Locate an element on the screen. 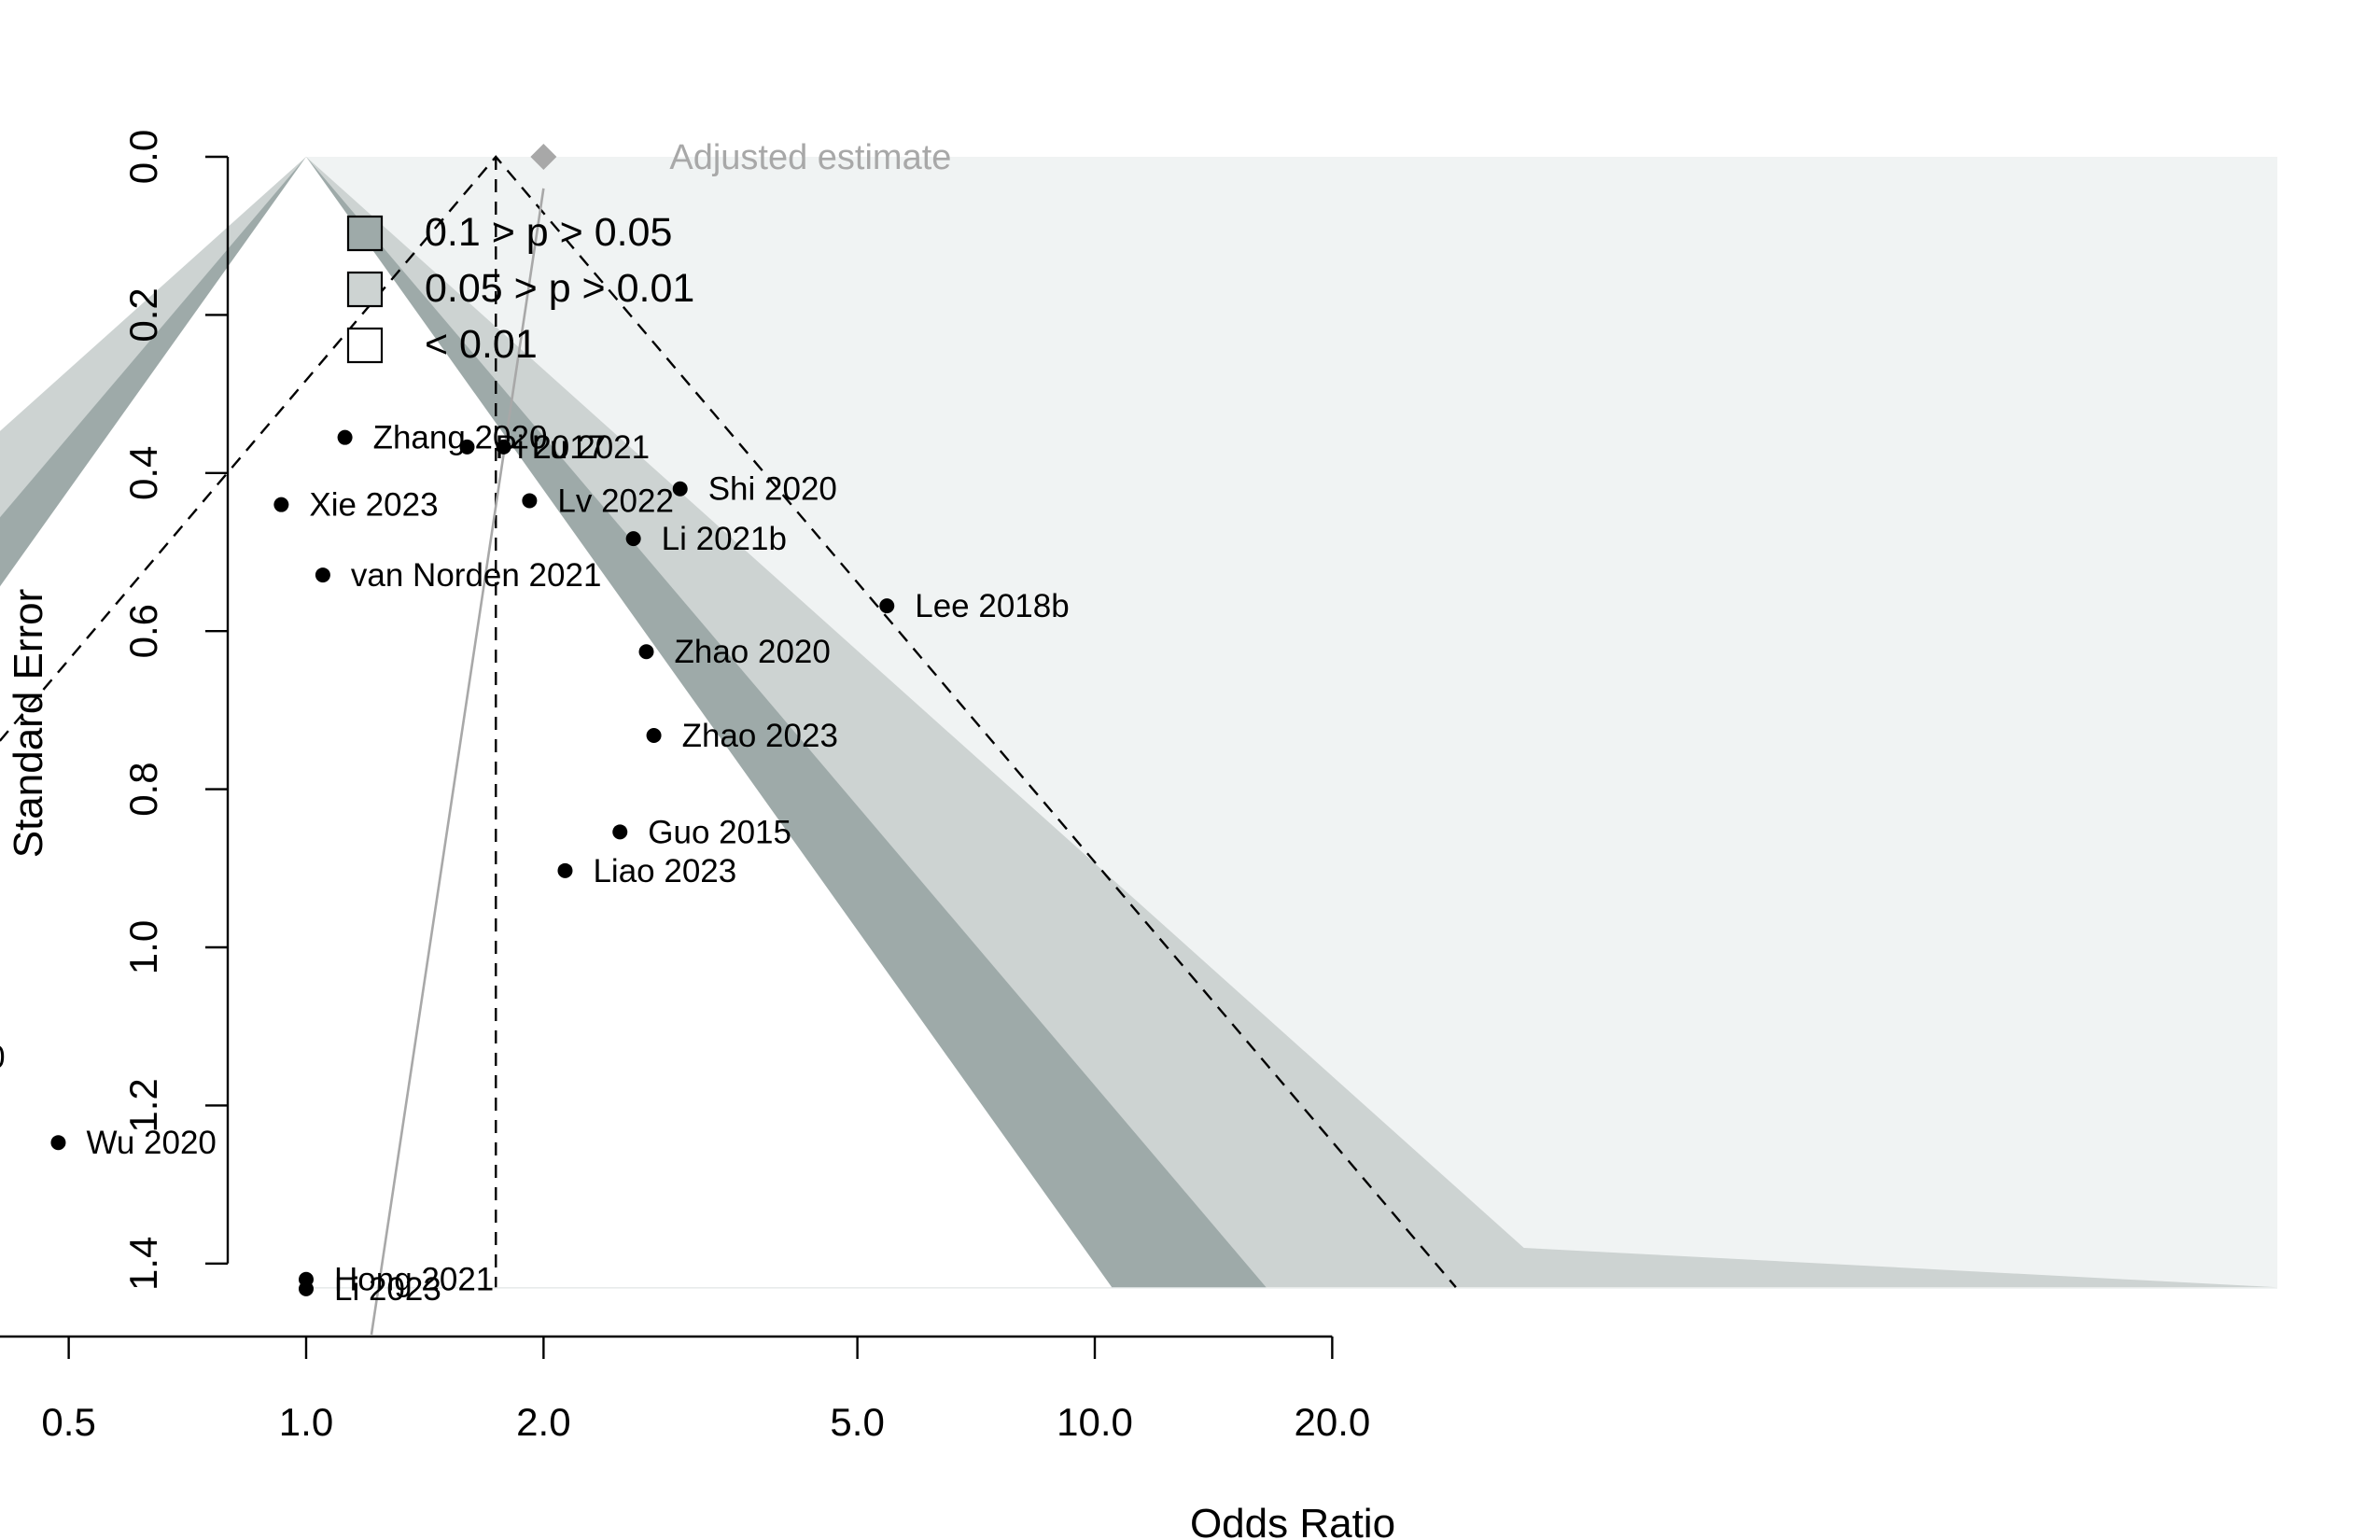 The width and height of the screenshot is (2380, 1540). legend-label: 0.1 > p > 0.05 is located at coordinates (548, 232).